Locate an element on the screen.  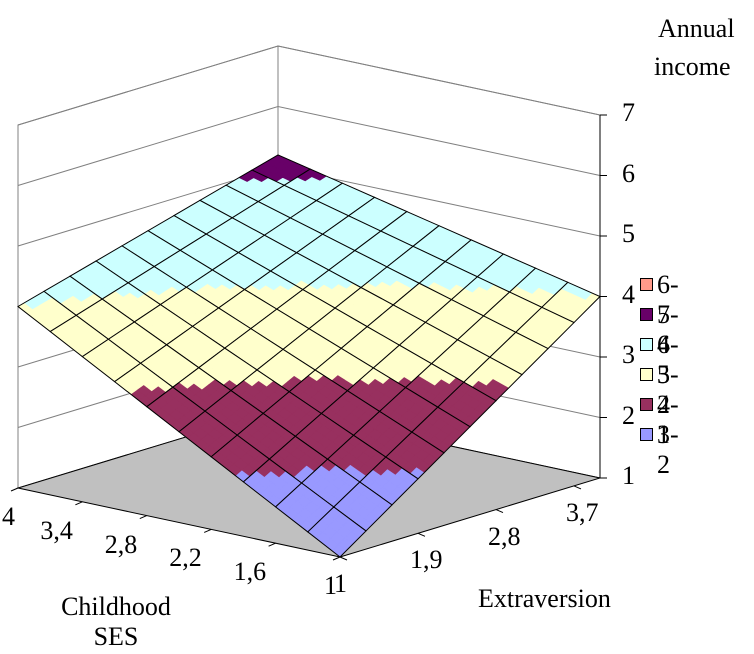
z-tick-label: 5 is located at coordinates (628, 233).